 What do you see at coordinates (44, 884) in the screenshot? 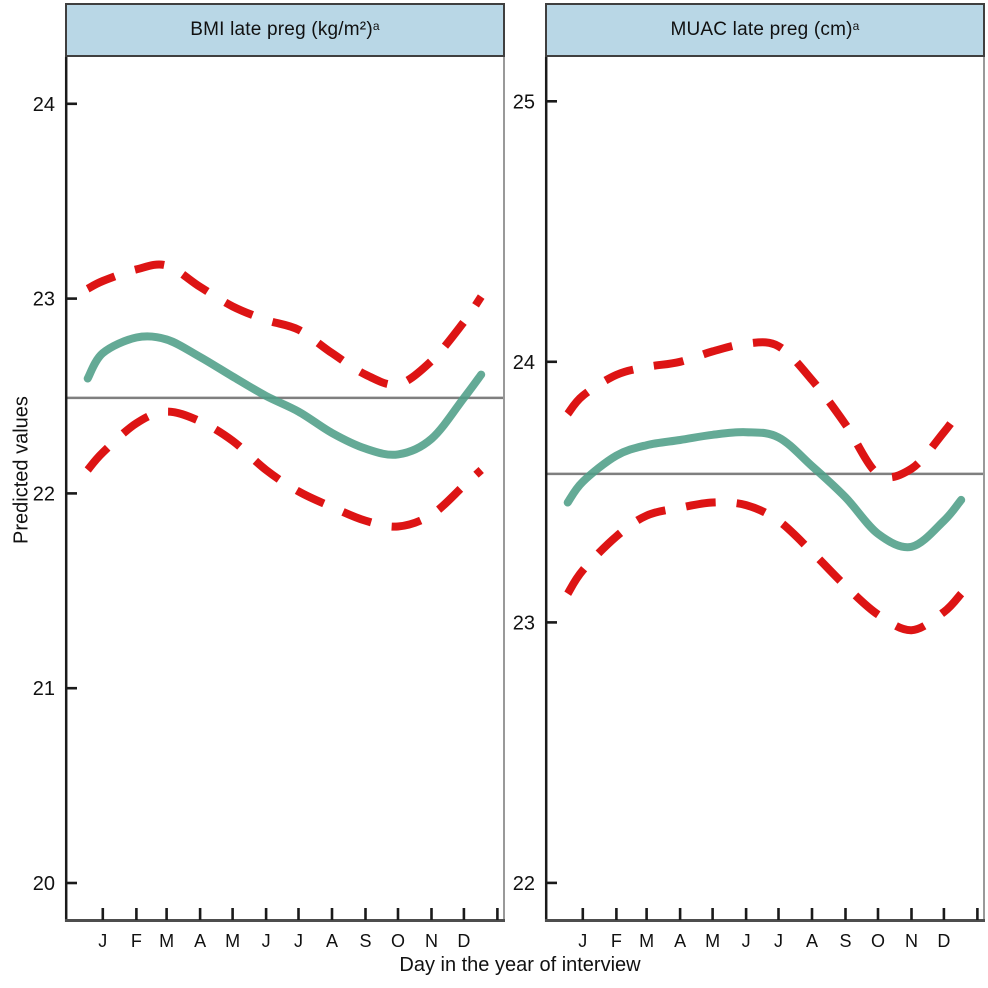
I see `y-tick-label: 20` at bounding box center [44, 884].